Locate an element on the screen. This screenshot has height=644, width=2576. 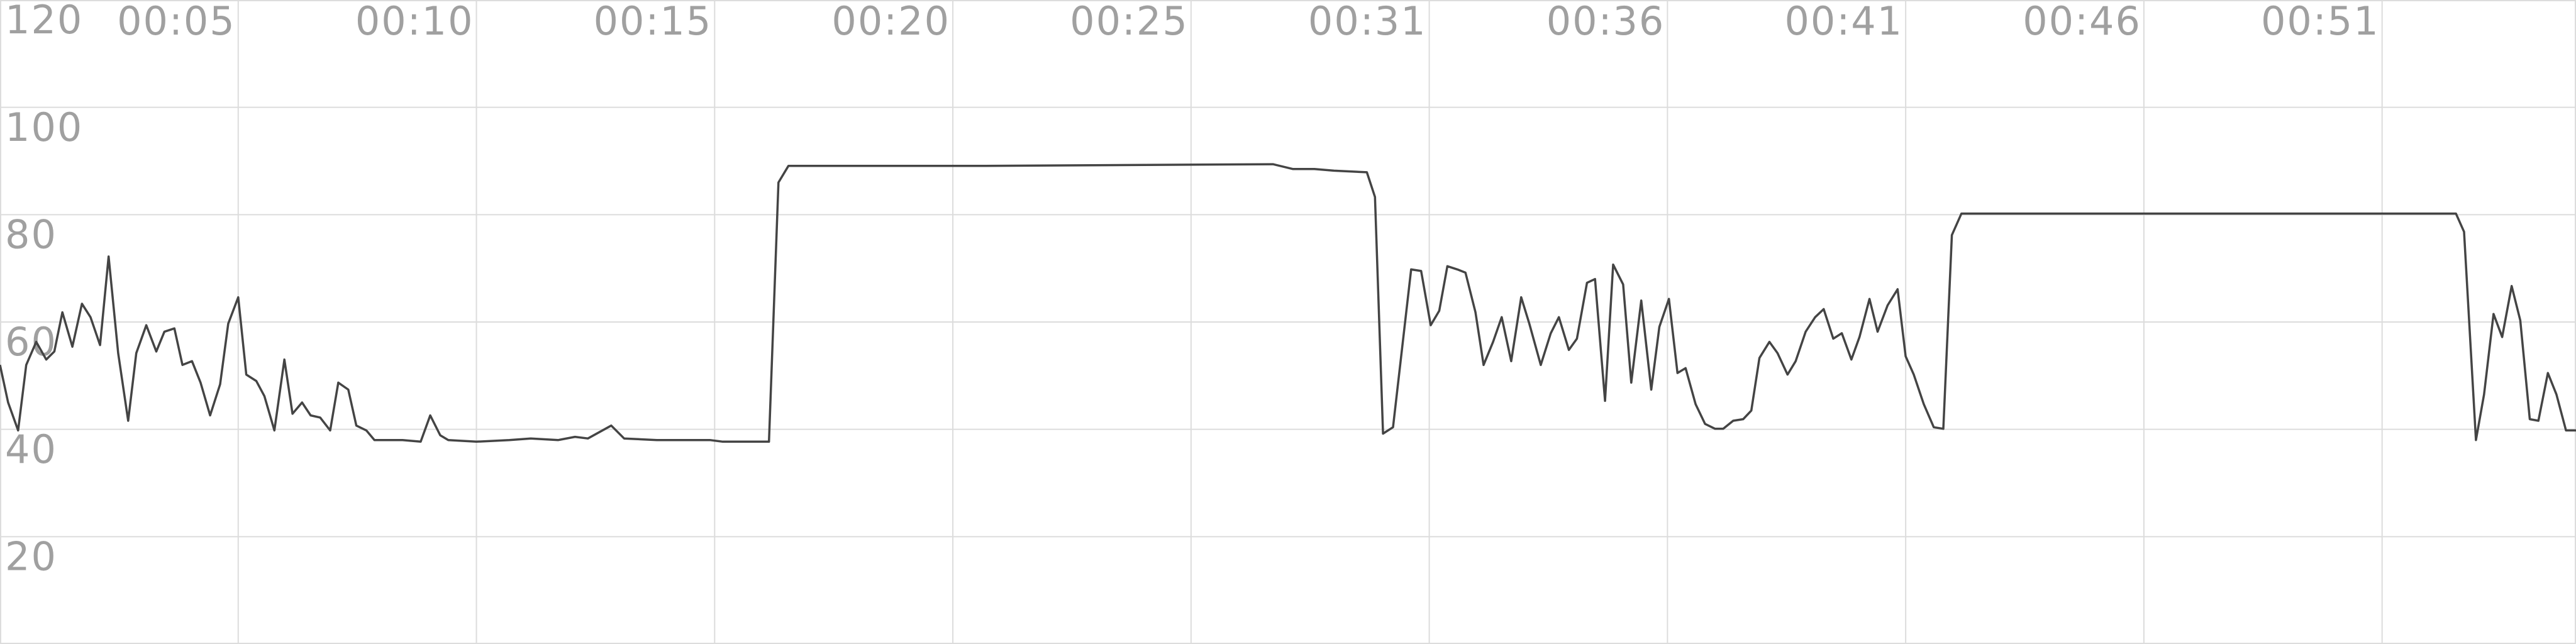
x-tick-label: 00:46 is located at coordinates (2082, 22).